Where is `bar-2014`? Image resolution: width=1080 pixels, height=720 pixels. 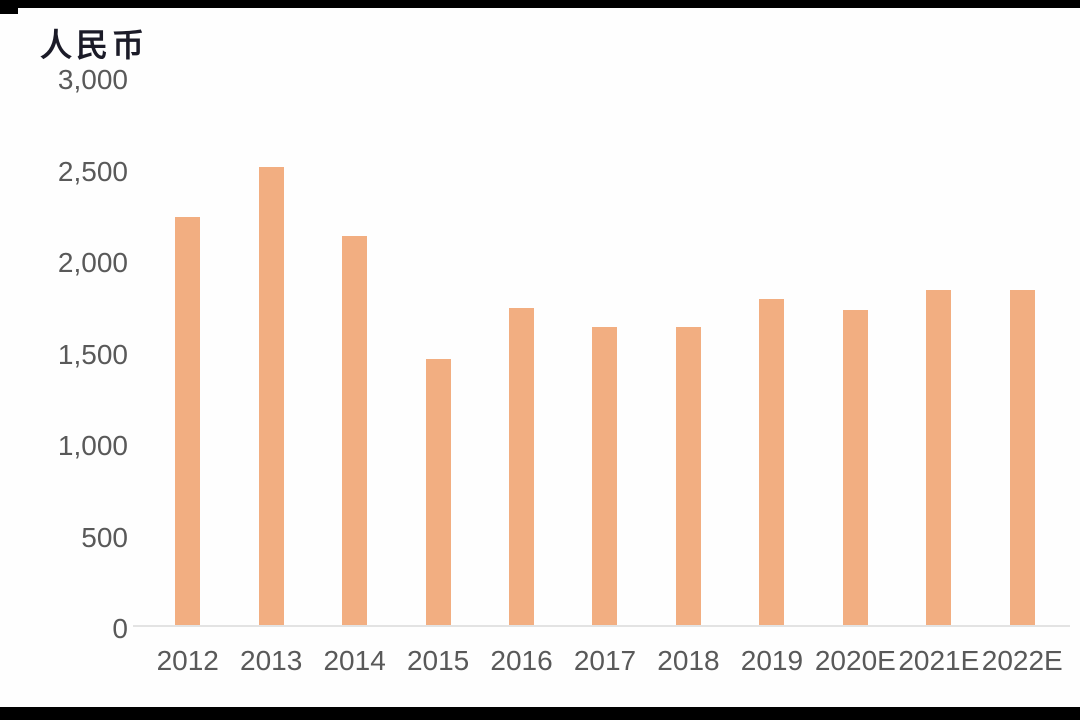
bar-2014 is located at coordinates (355, 431).